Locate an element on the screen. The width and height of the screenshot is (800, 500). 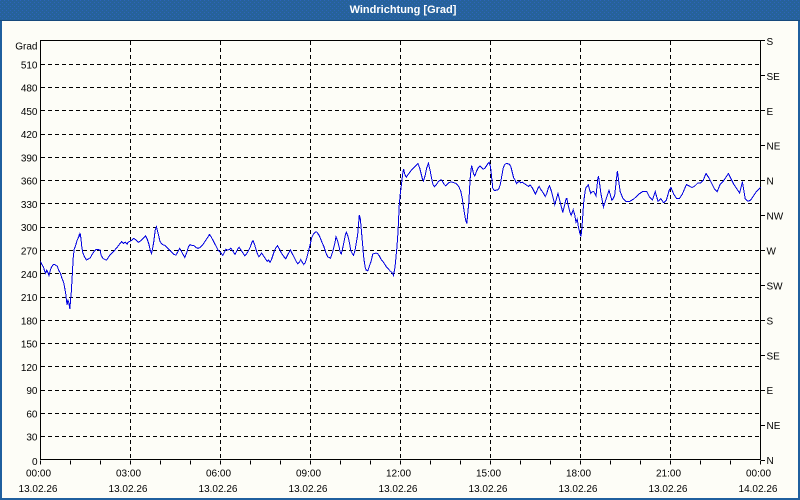
svg-text: 210 is located at coordinates (29, 298).